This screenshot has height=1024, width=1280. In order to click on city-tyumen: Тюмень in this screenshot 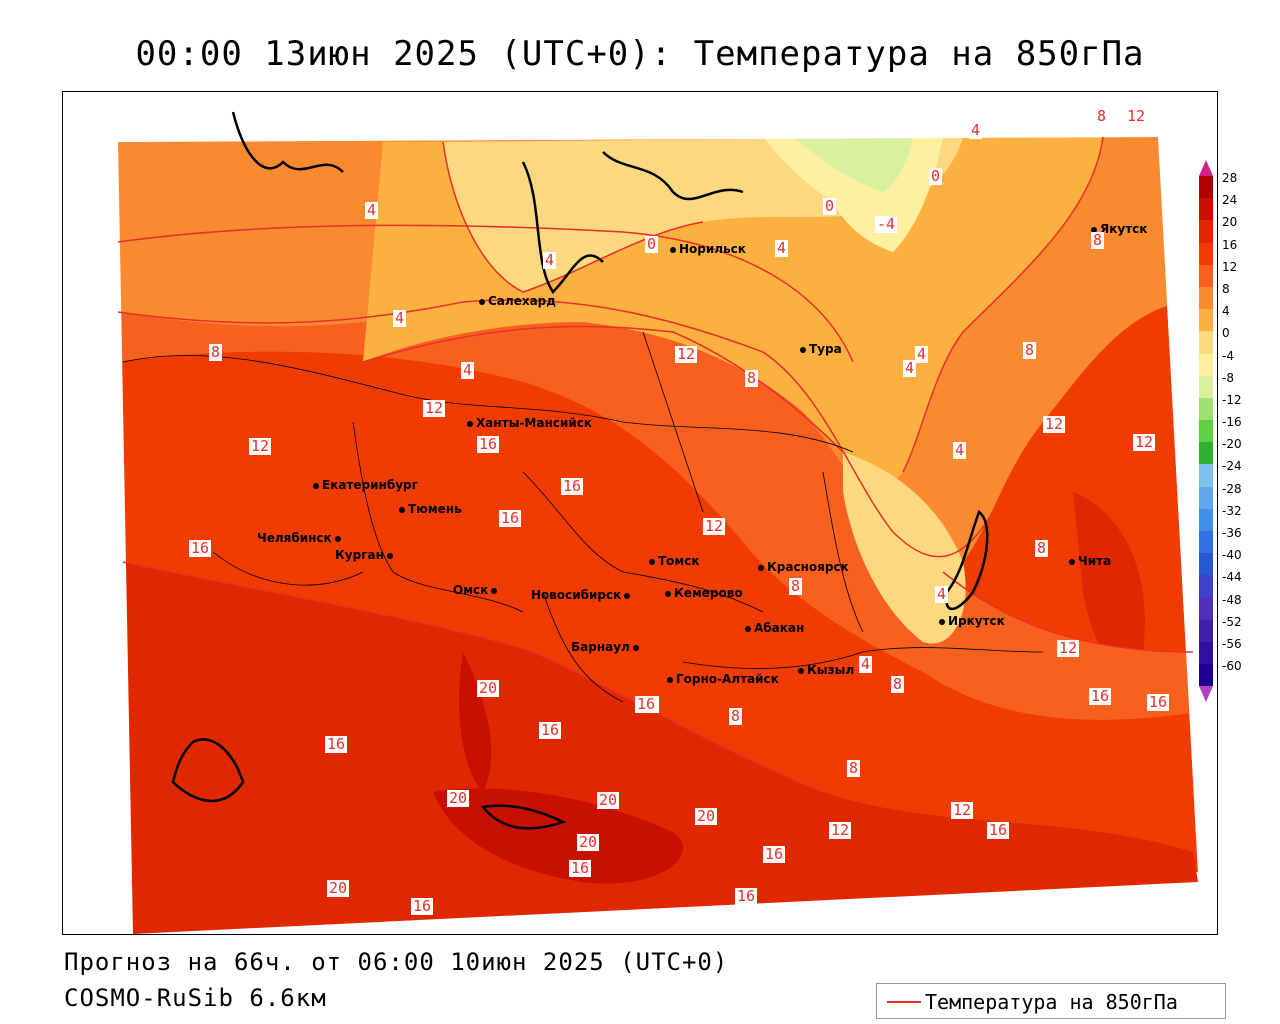, I will do `click(430, 509)`.